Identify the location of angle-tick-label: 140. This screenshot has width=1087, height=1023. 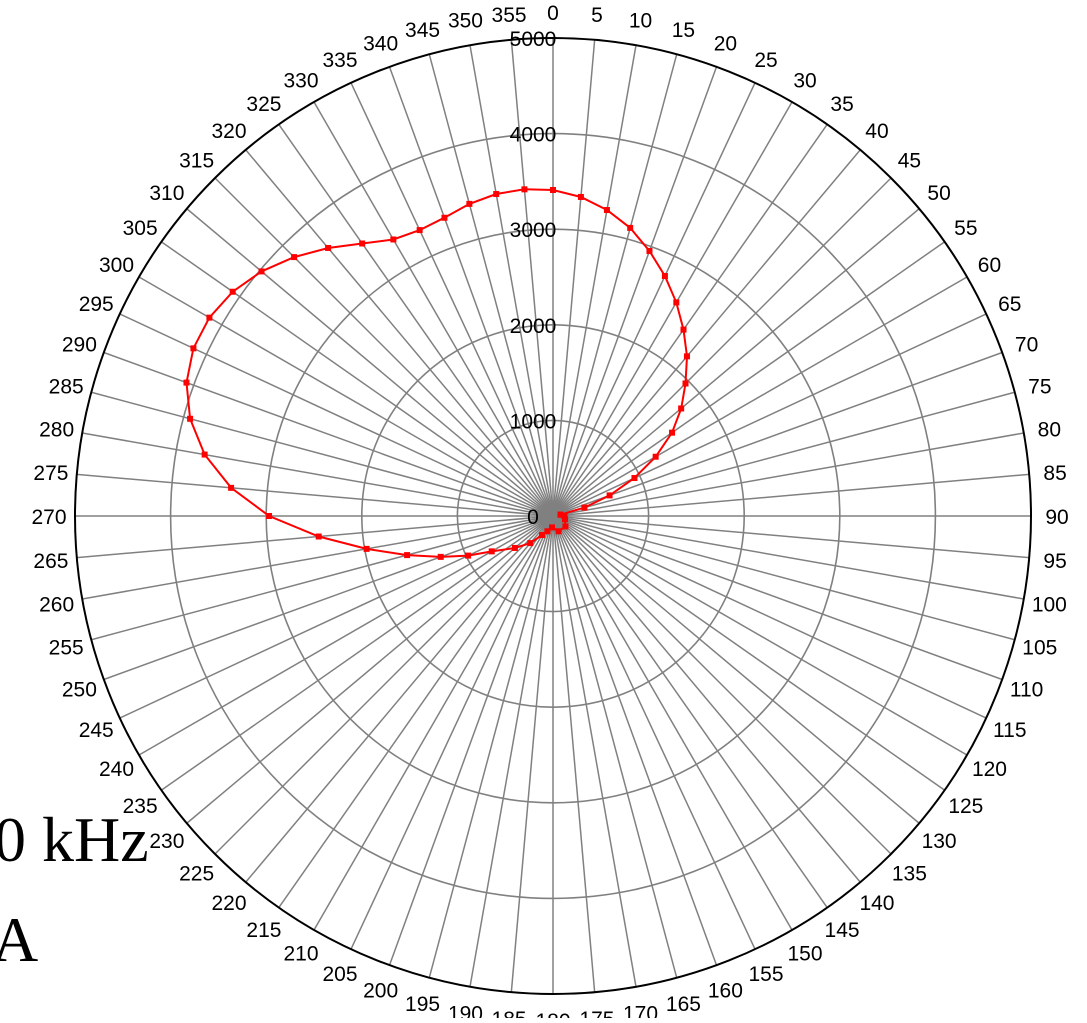
(876, 903).